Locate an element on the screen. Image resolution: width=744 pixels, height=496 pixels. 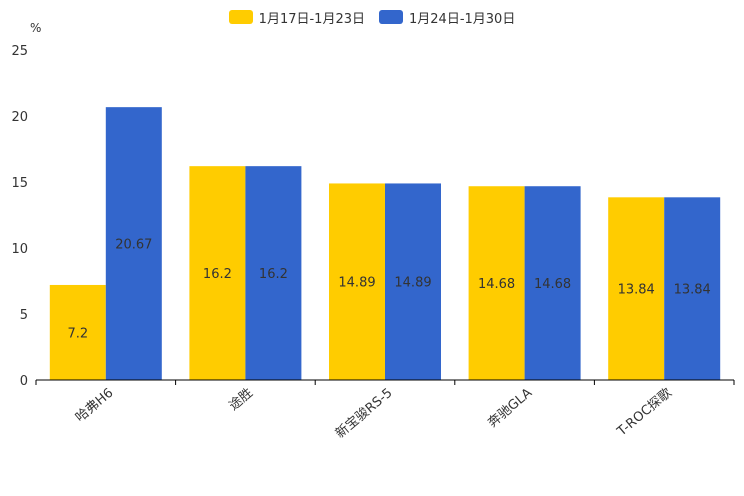
legend-item-series-1: 1月17日-1月23日 is located at coordinates (296, 17).